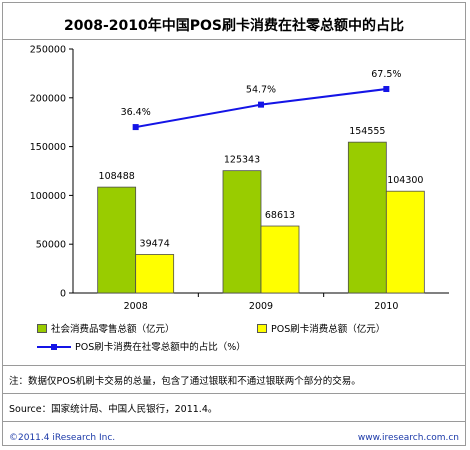 The width and height of the screenshot is (470, 450). Describe the element at coordinates (234, 26) in the screenshot. I see `chart-title: 2008-2010年中国POS刷卡消费在社零总额中的占比` at that location.